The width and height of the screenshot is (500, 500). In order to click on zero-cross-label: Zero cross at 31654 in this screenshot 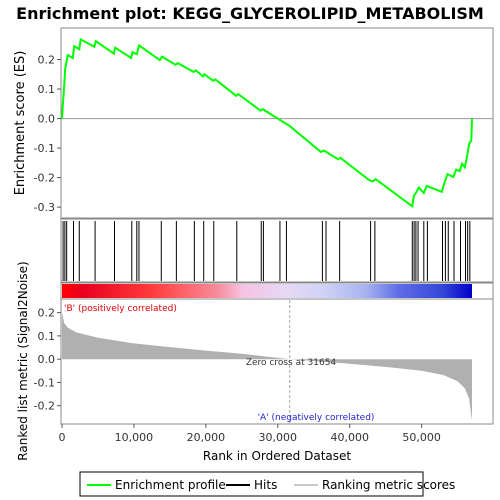, I will do `click(291, 363)`.